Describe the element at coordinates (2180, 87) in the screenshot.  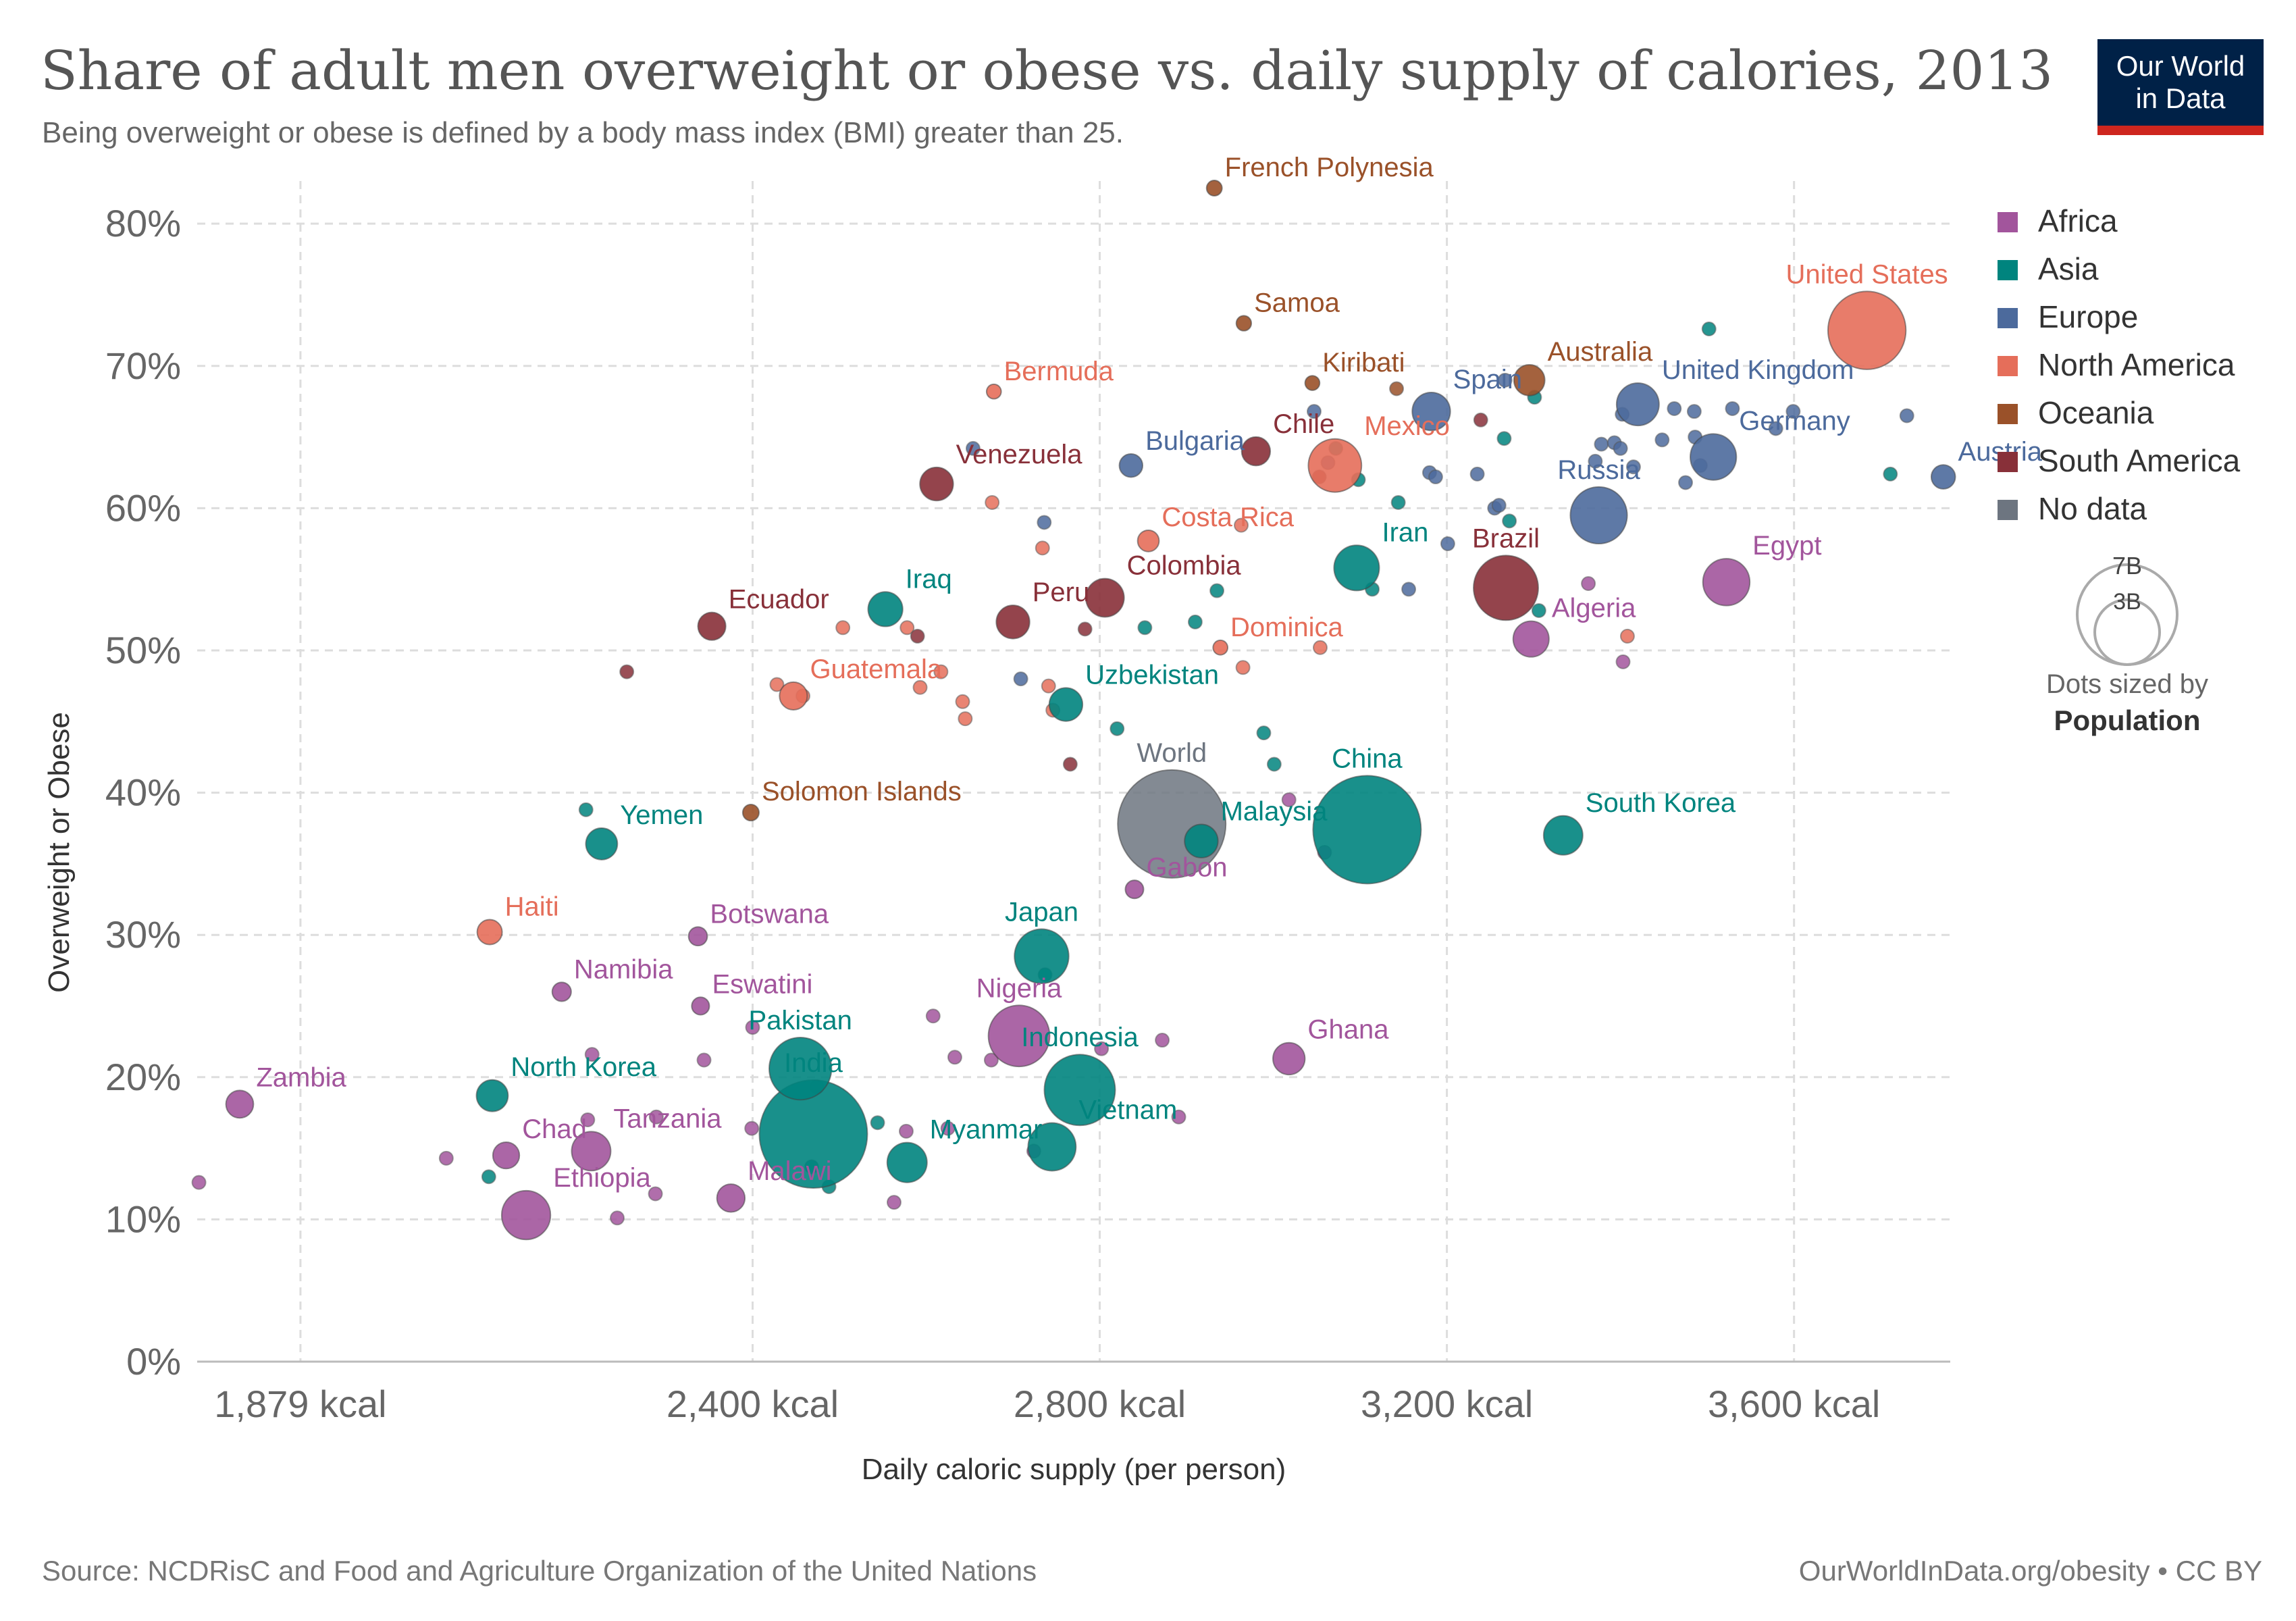
I see `owid-logo: Our World in Data` at that location.